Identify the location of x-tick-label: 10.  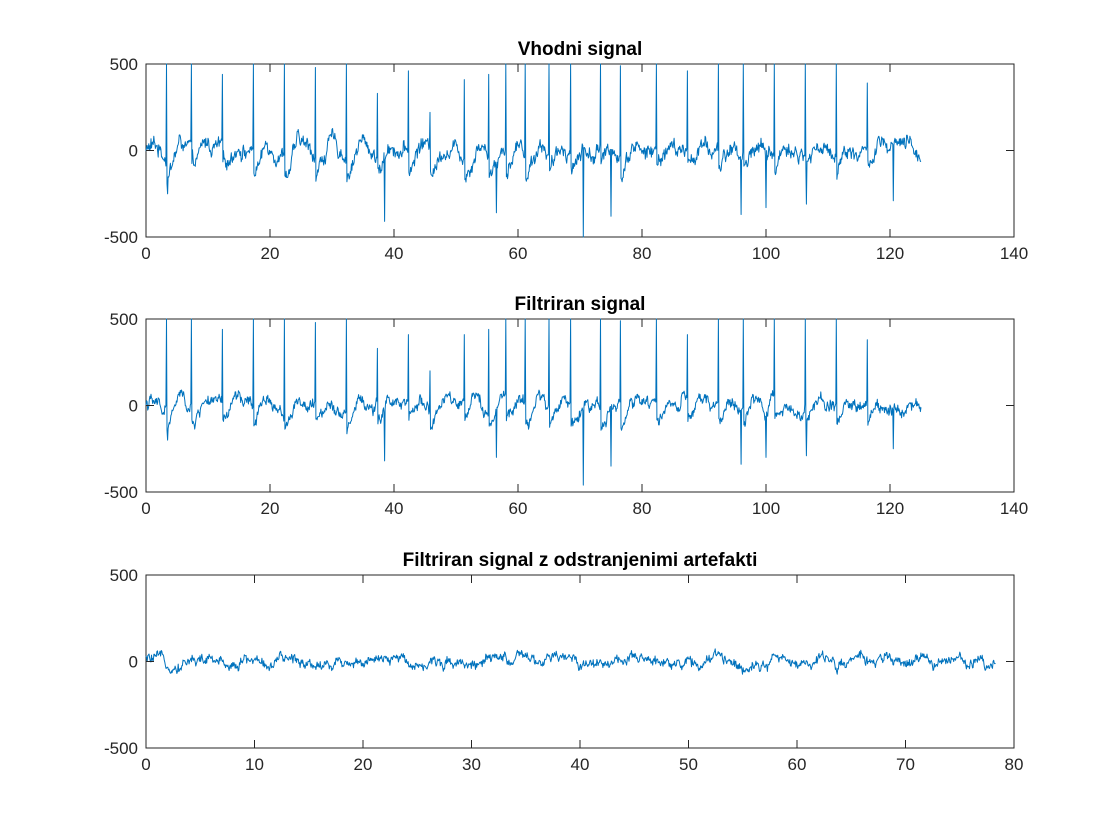
(254, 764).